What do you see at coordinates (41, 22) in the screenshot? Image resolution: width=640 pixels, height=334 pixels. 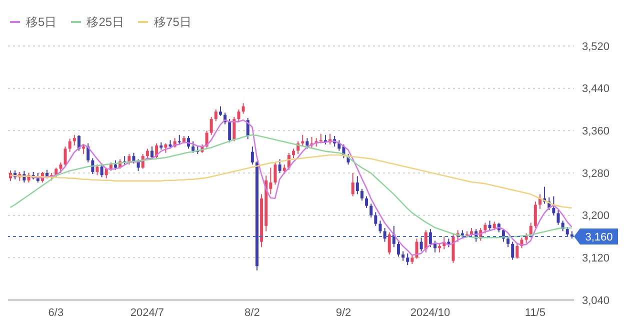 I see `legend-label: 移5日` at bounding box center [41, 22].